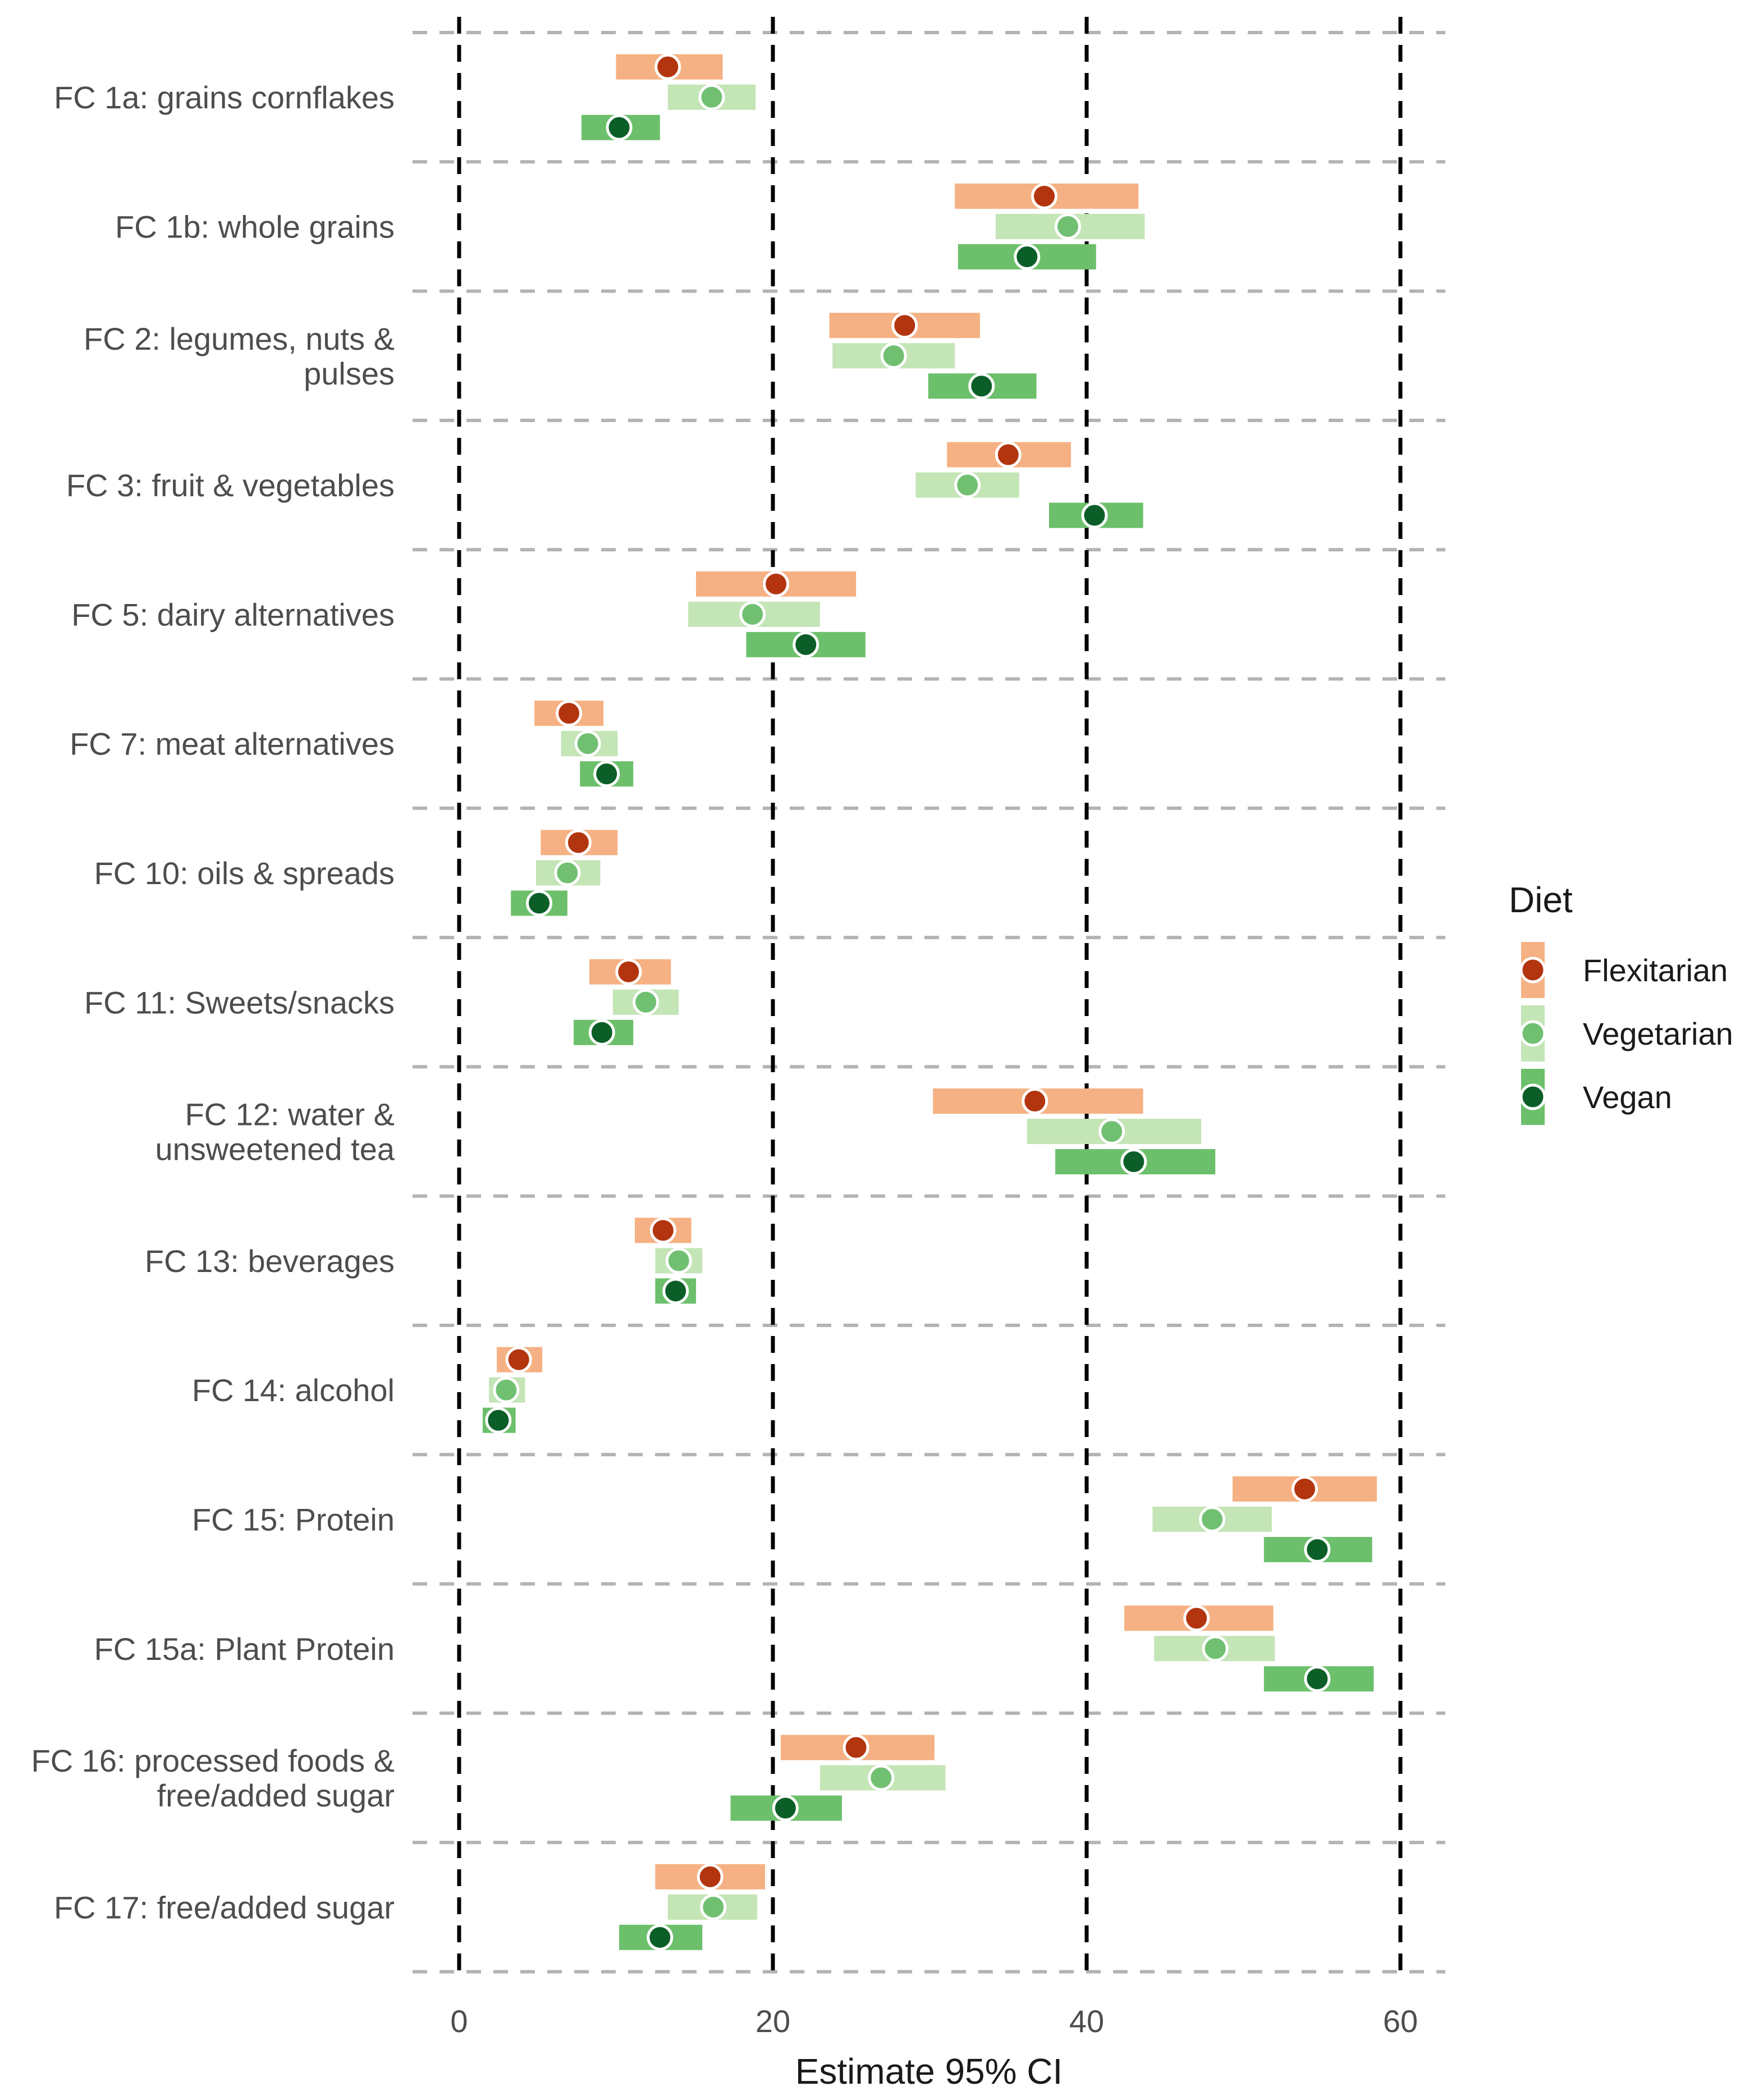 The width and height of the screenshot is (1763, 2100). I want to click on x-tick-label: 60, so click(1400, 2021).